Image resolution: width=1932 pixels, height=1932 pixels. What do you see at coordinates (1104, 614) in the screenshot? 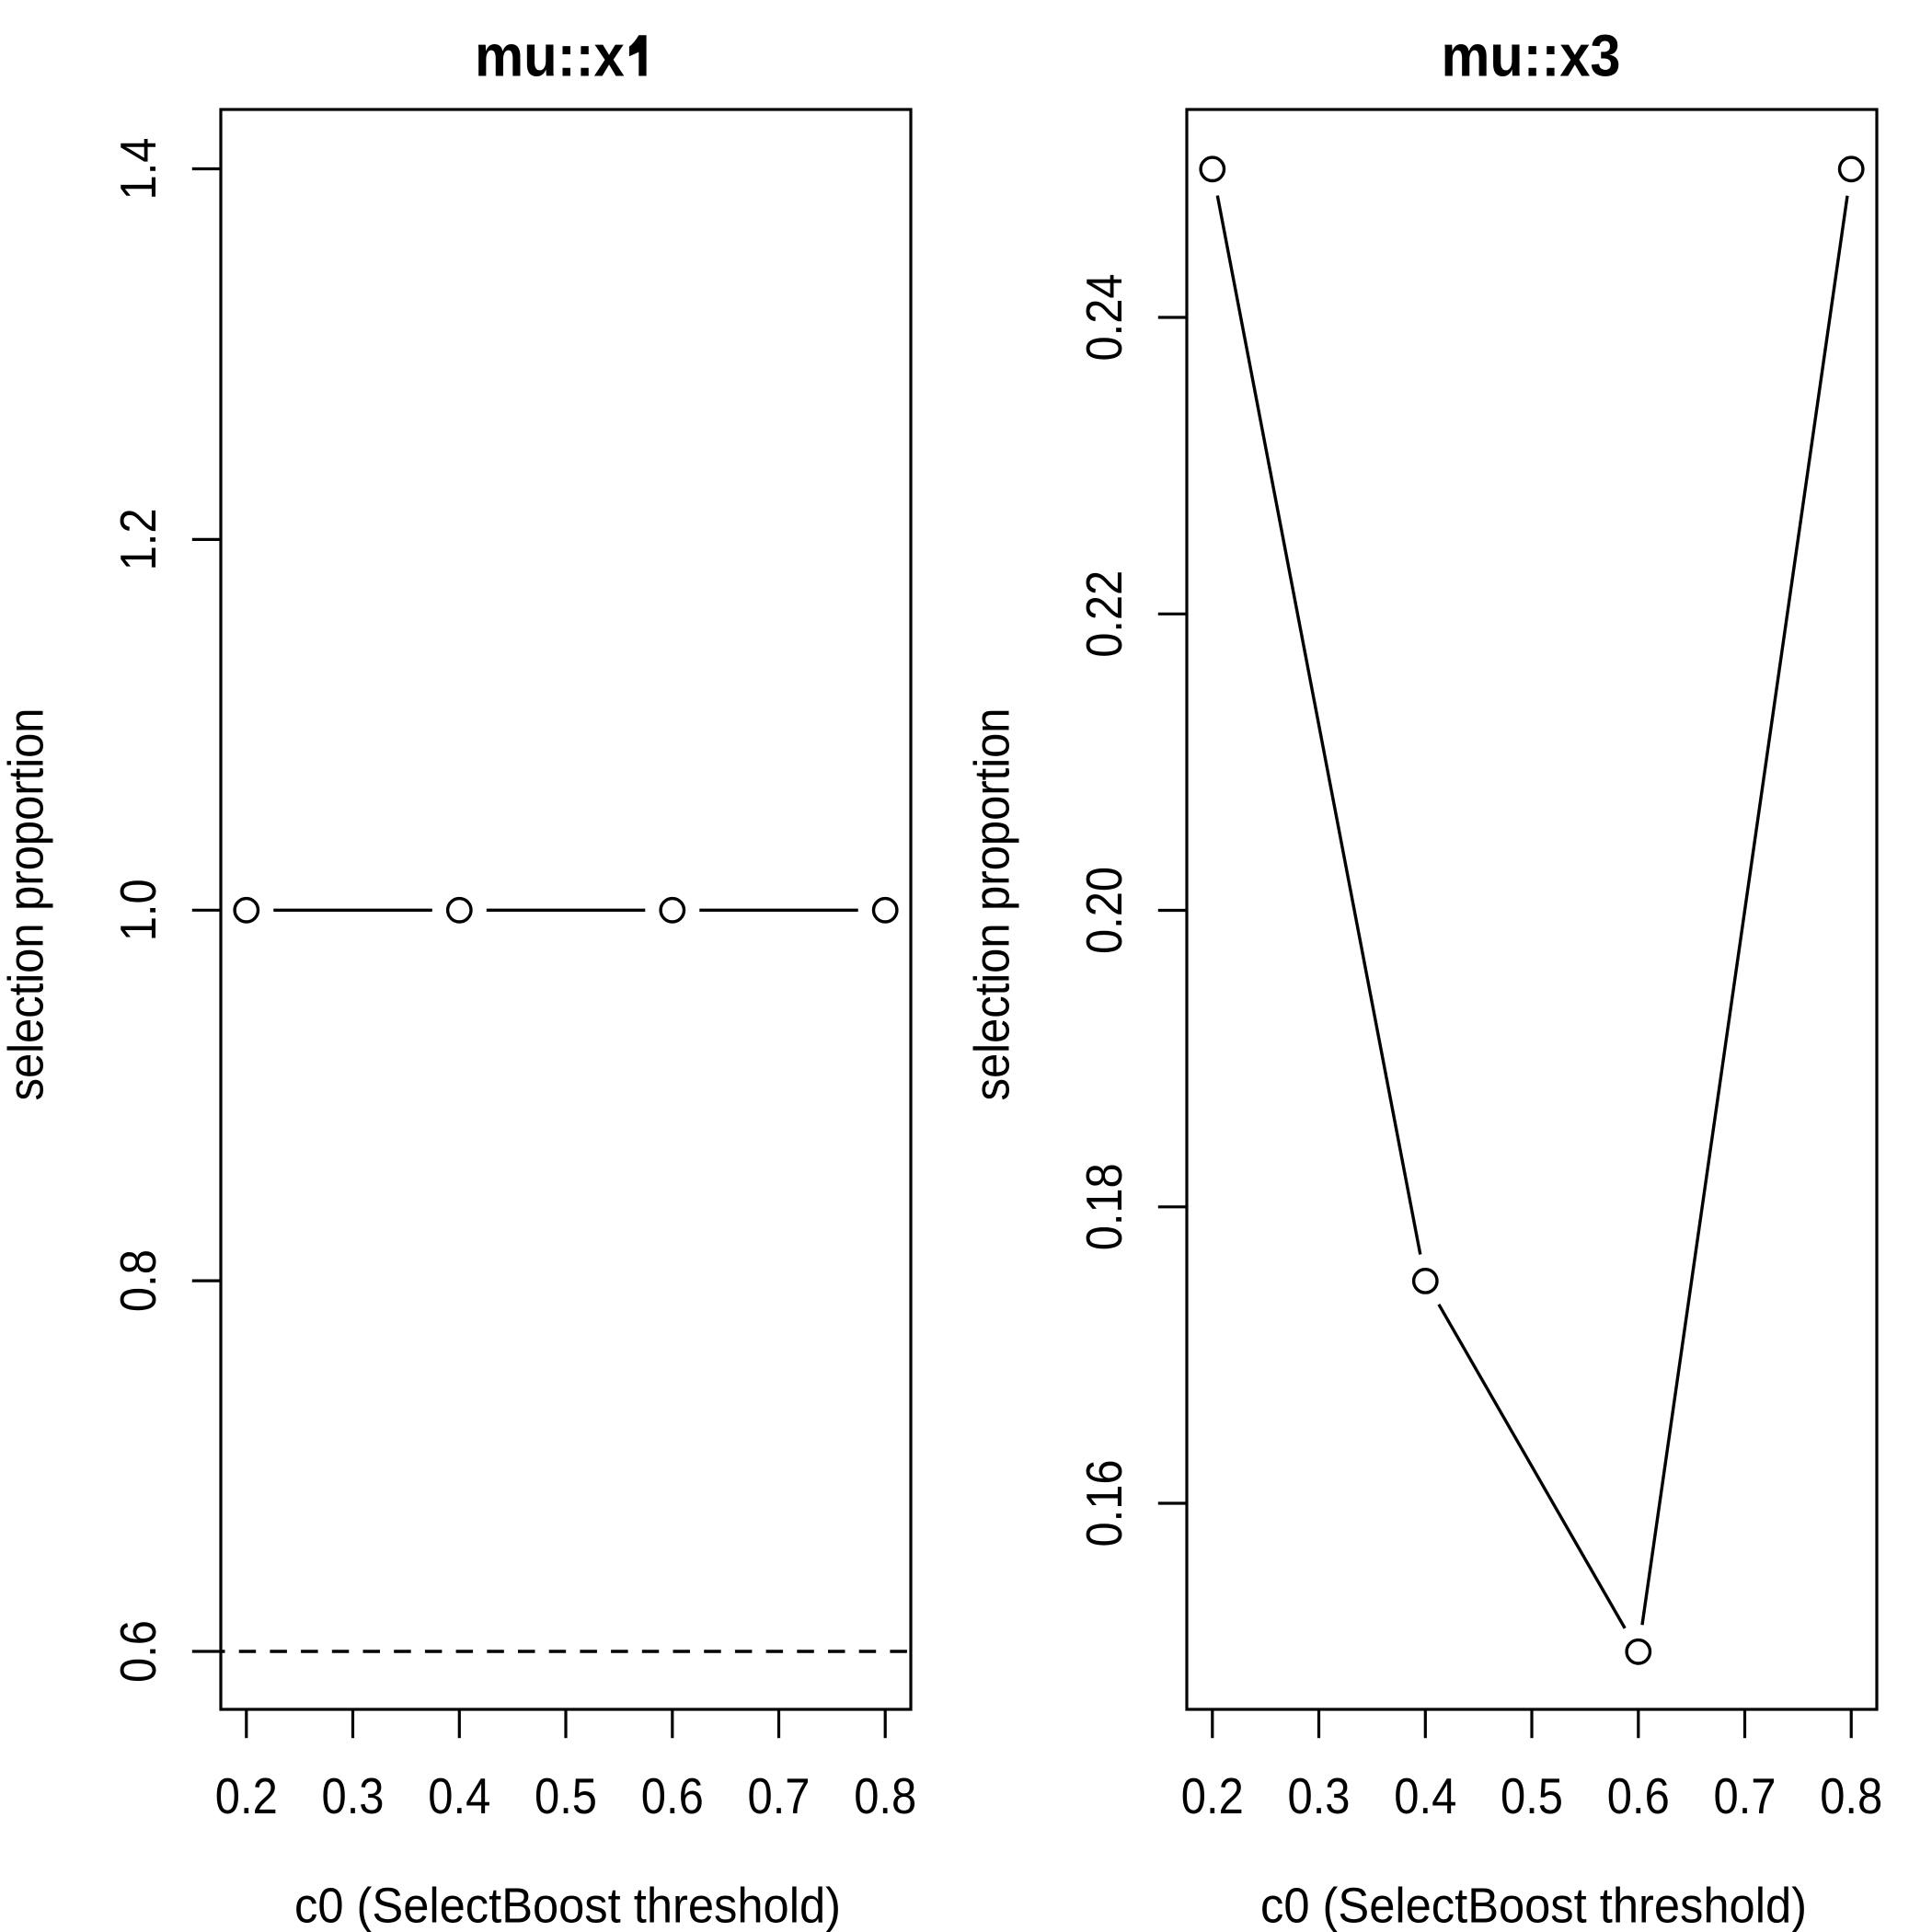
I see `svg-text: 0.22` at bounding box center [1104, 614].